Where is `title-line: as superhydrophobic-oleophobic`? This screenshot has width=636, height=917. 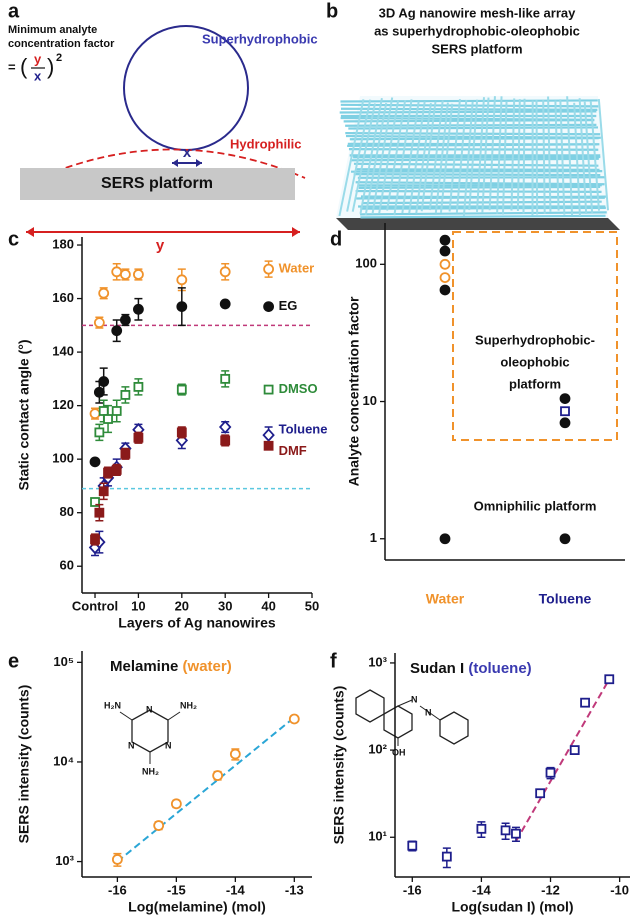 title-line: as superhydrophobic-oleophobic is located at coordinates (477, 30).